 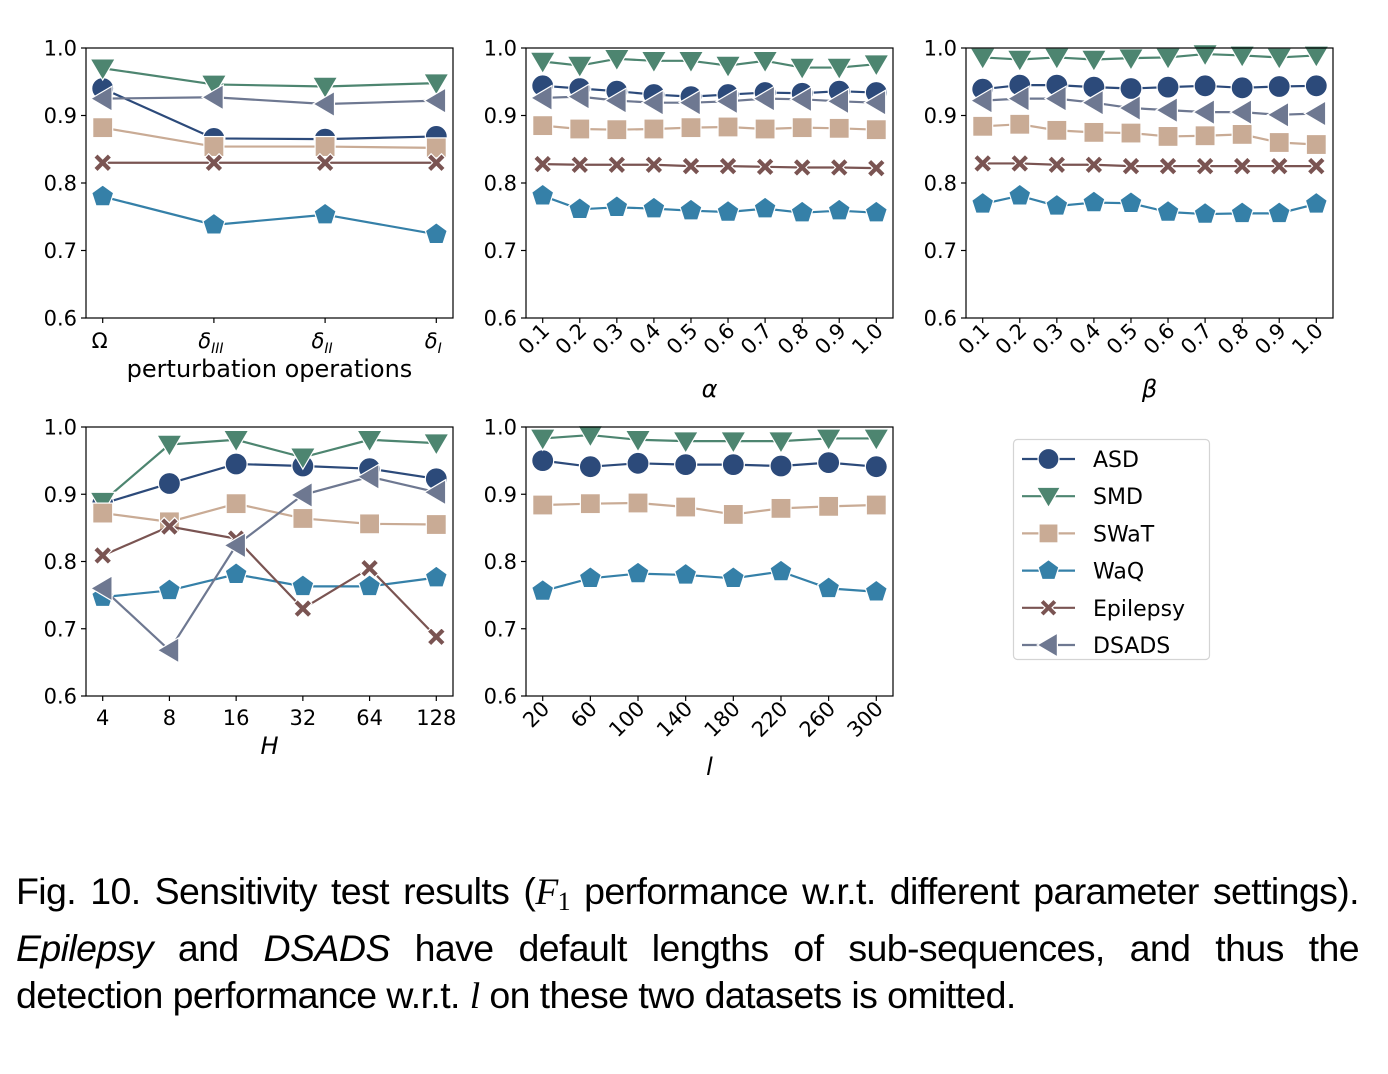 I want to click on legend-marker-triangle-left, so click(x=1047, y=645).